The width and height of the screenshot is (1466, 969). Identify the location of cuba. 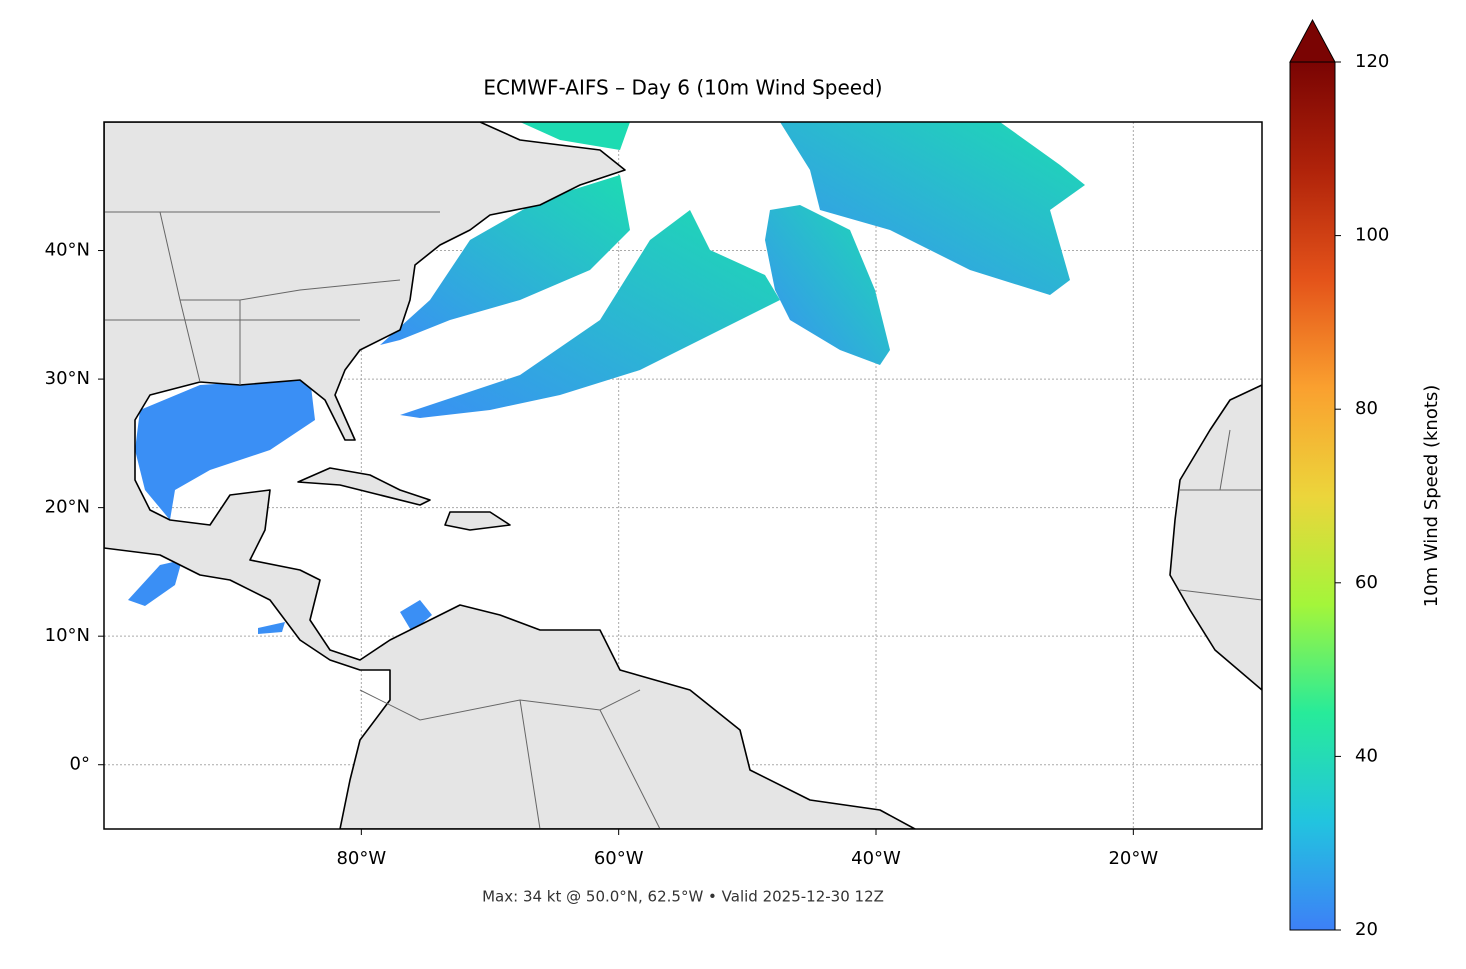
(364, 486).